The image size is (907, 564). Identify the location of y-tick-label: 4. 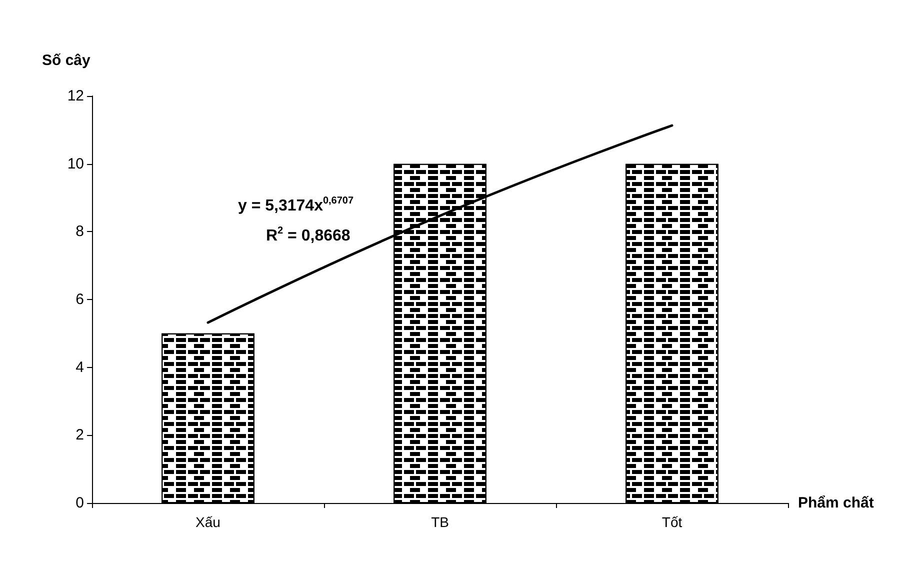
(80, 367).